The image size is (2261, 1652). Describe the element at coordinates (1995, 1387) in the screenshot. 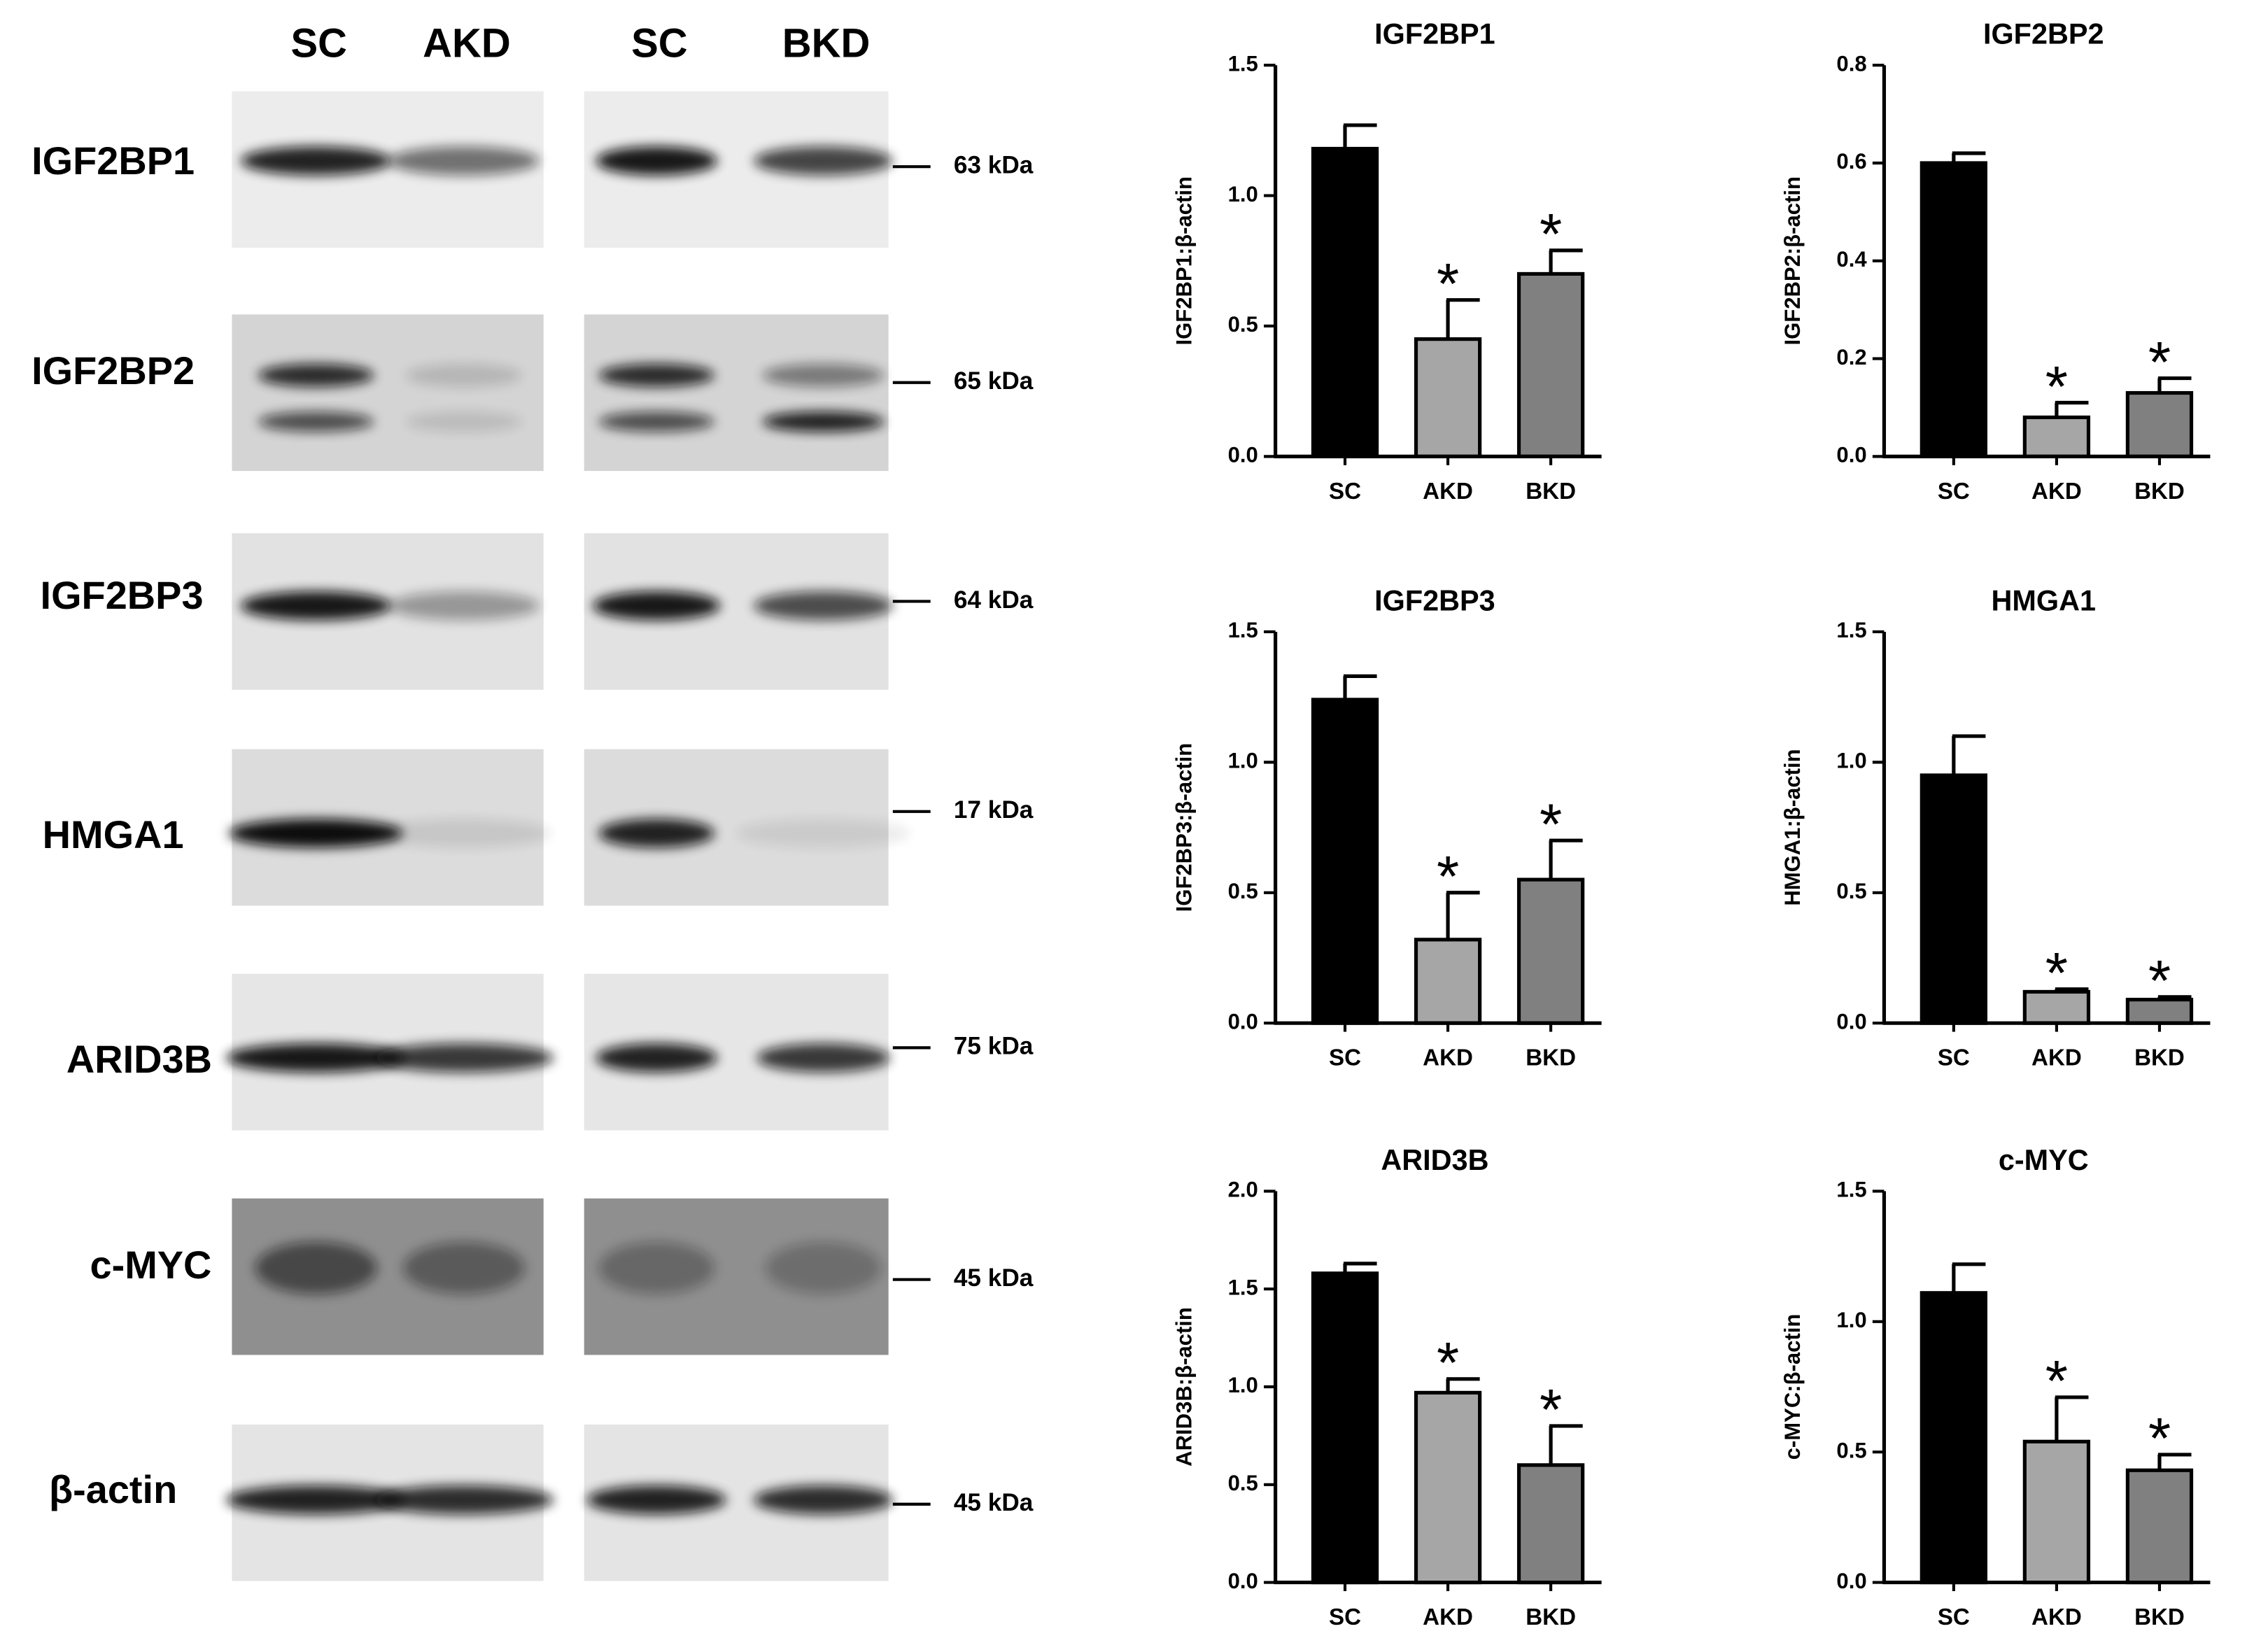

I see `bar-chart: c-MYC c-MYC:β-actin 0.0 0.5 1.0 1.5 SC AKD * BKD *` at that location.